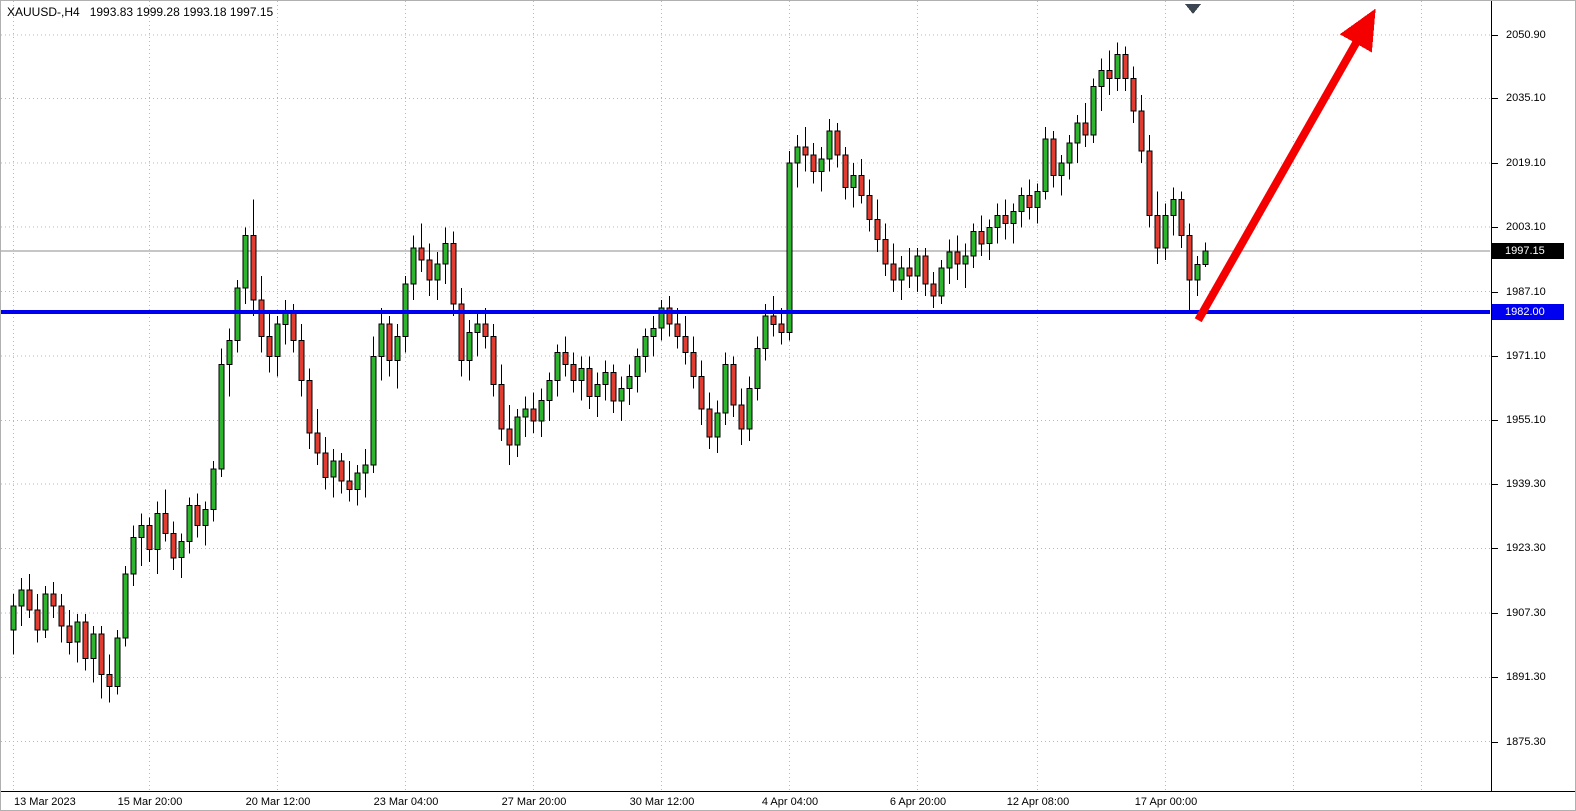 The height and width of the screenshot is (811, 1576). I want to click on time-tick-label: 15 Mar 20:00, so click(150, 802).